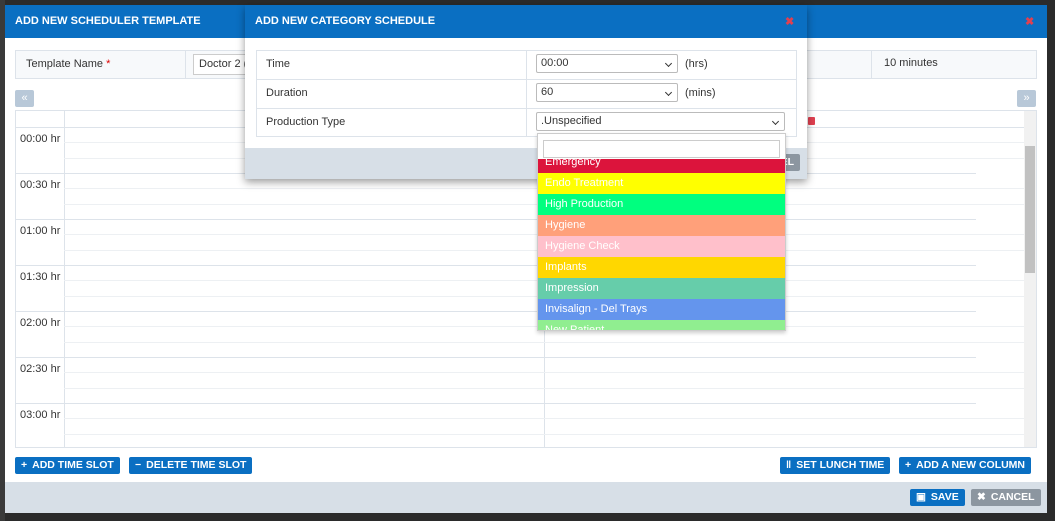 The height and width of the screenshot is (521, 1055). What do you see at coordinates (696, 64) in the screenshot?
I see `unit: (hrs)` at bounding box center [696, 64].